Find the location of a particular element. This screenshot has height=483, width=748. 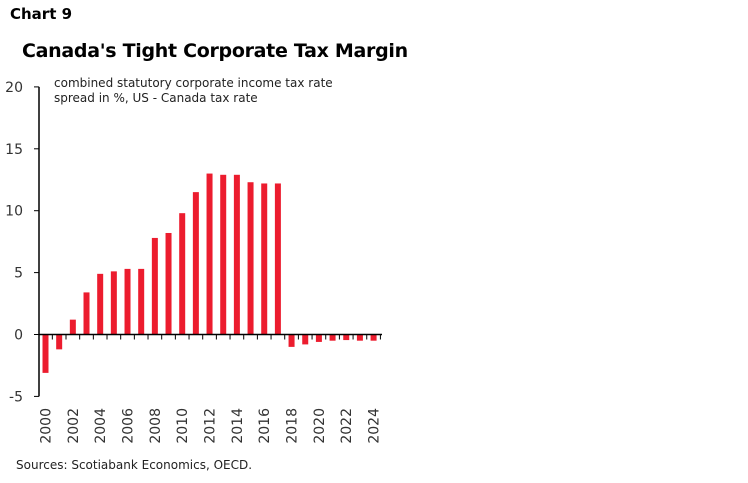

bar-2015 is located at coordinates (250, 258).